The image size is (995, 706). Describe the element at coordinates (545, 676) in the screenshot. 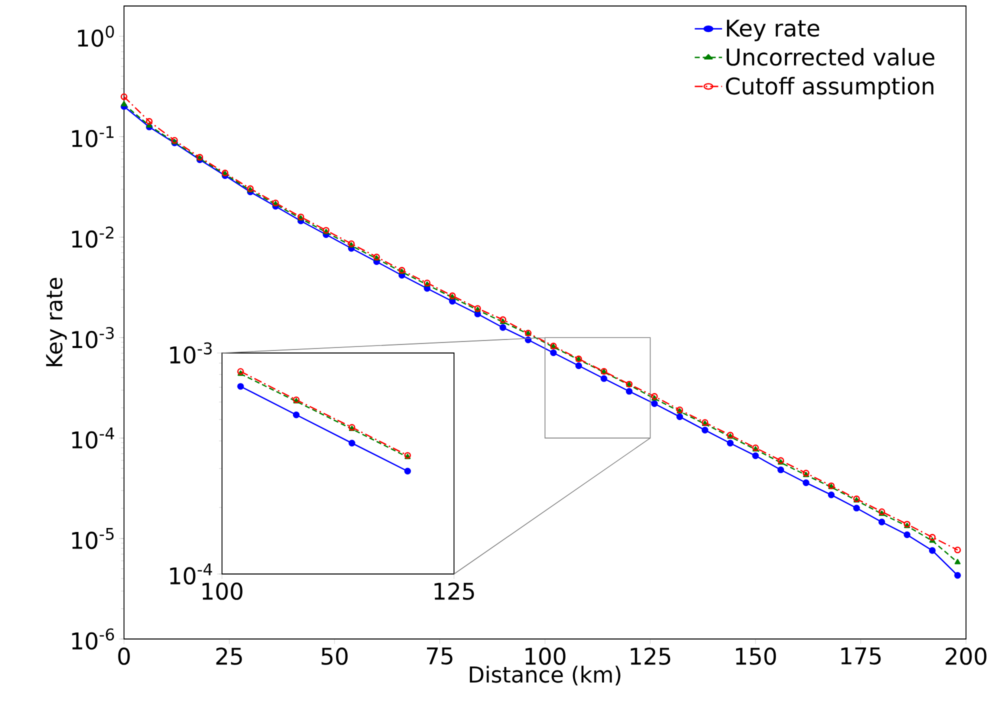

I see `x-axis-title: Distance (km)` at that location.